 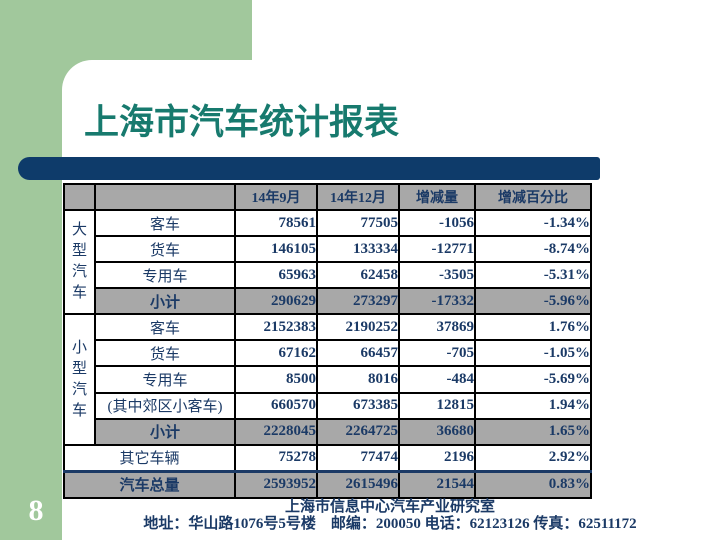 I want to click on column-header: 增减百分比, so click(x=533, y=197).